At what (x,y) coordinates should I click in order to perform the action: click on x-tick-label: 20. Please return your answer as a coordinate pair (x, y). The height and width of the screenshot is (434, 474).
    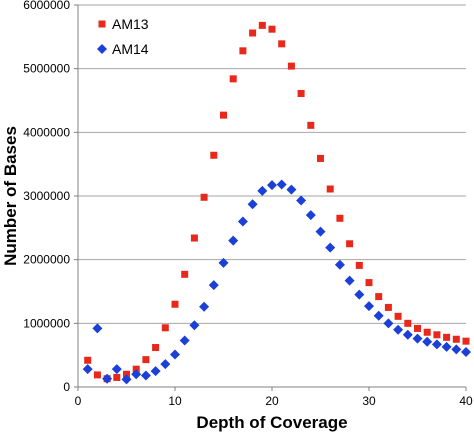
    Looking at the image, I should click on (272, 401).